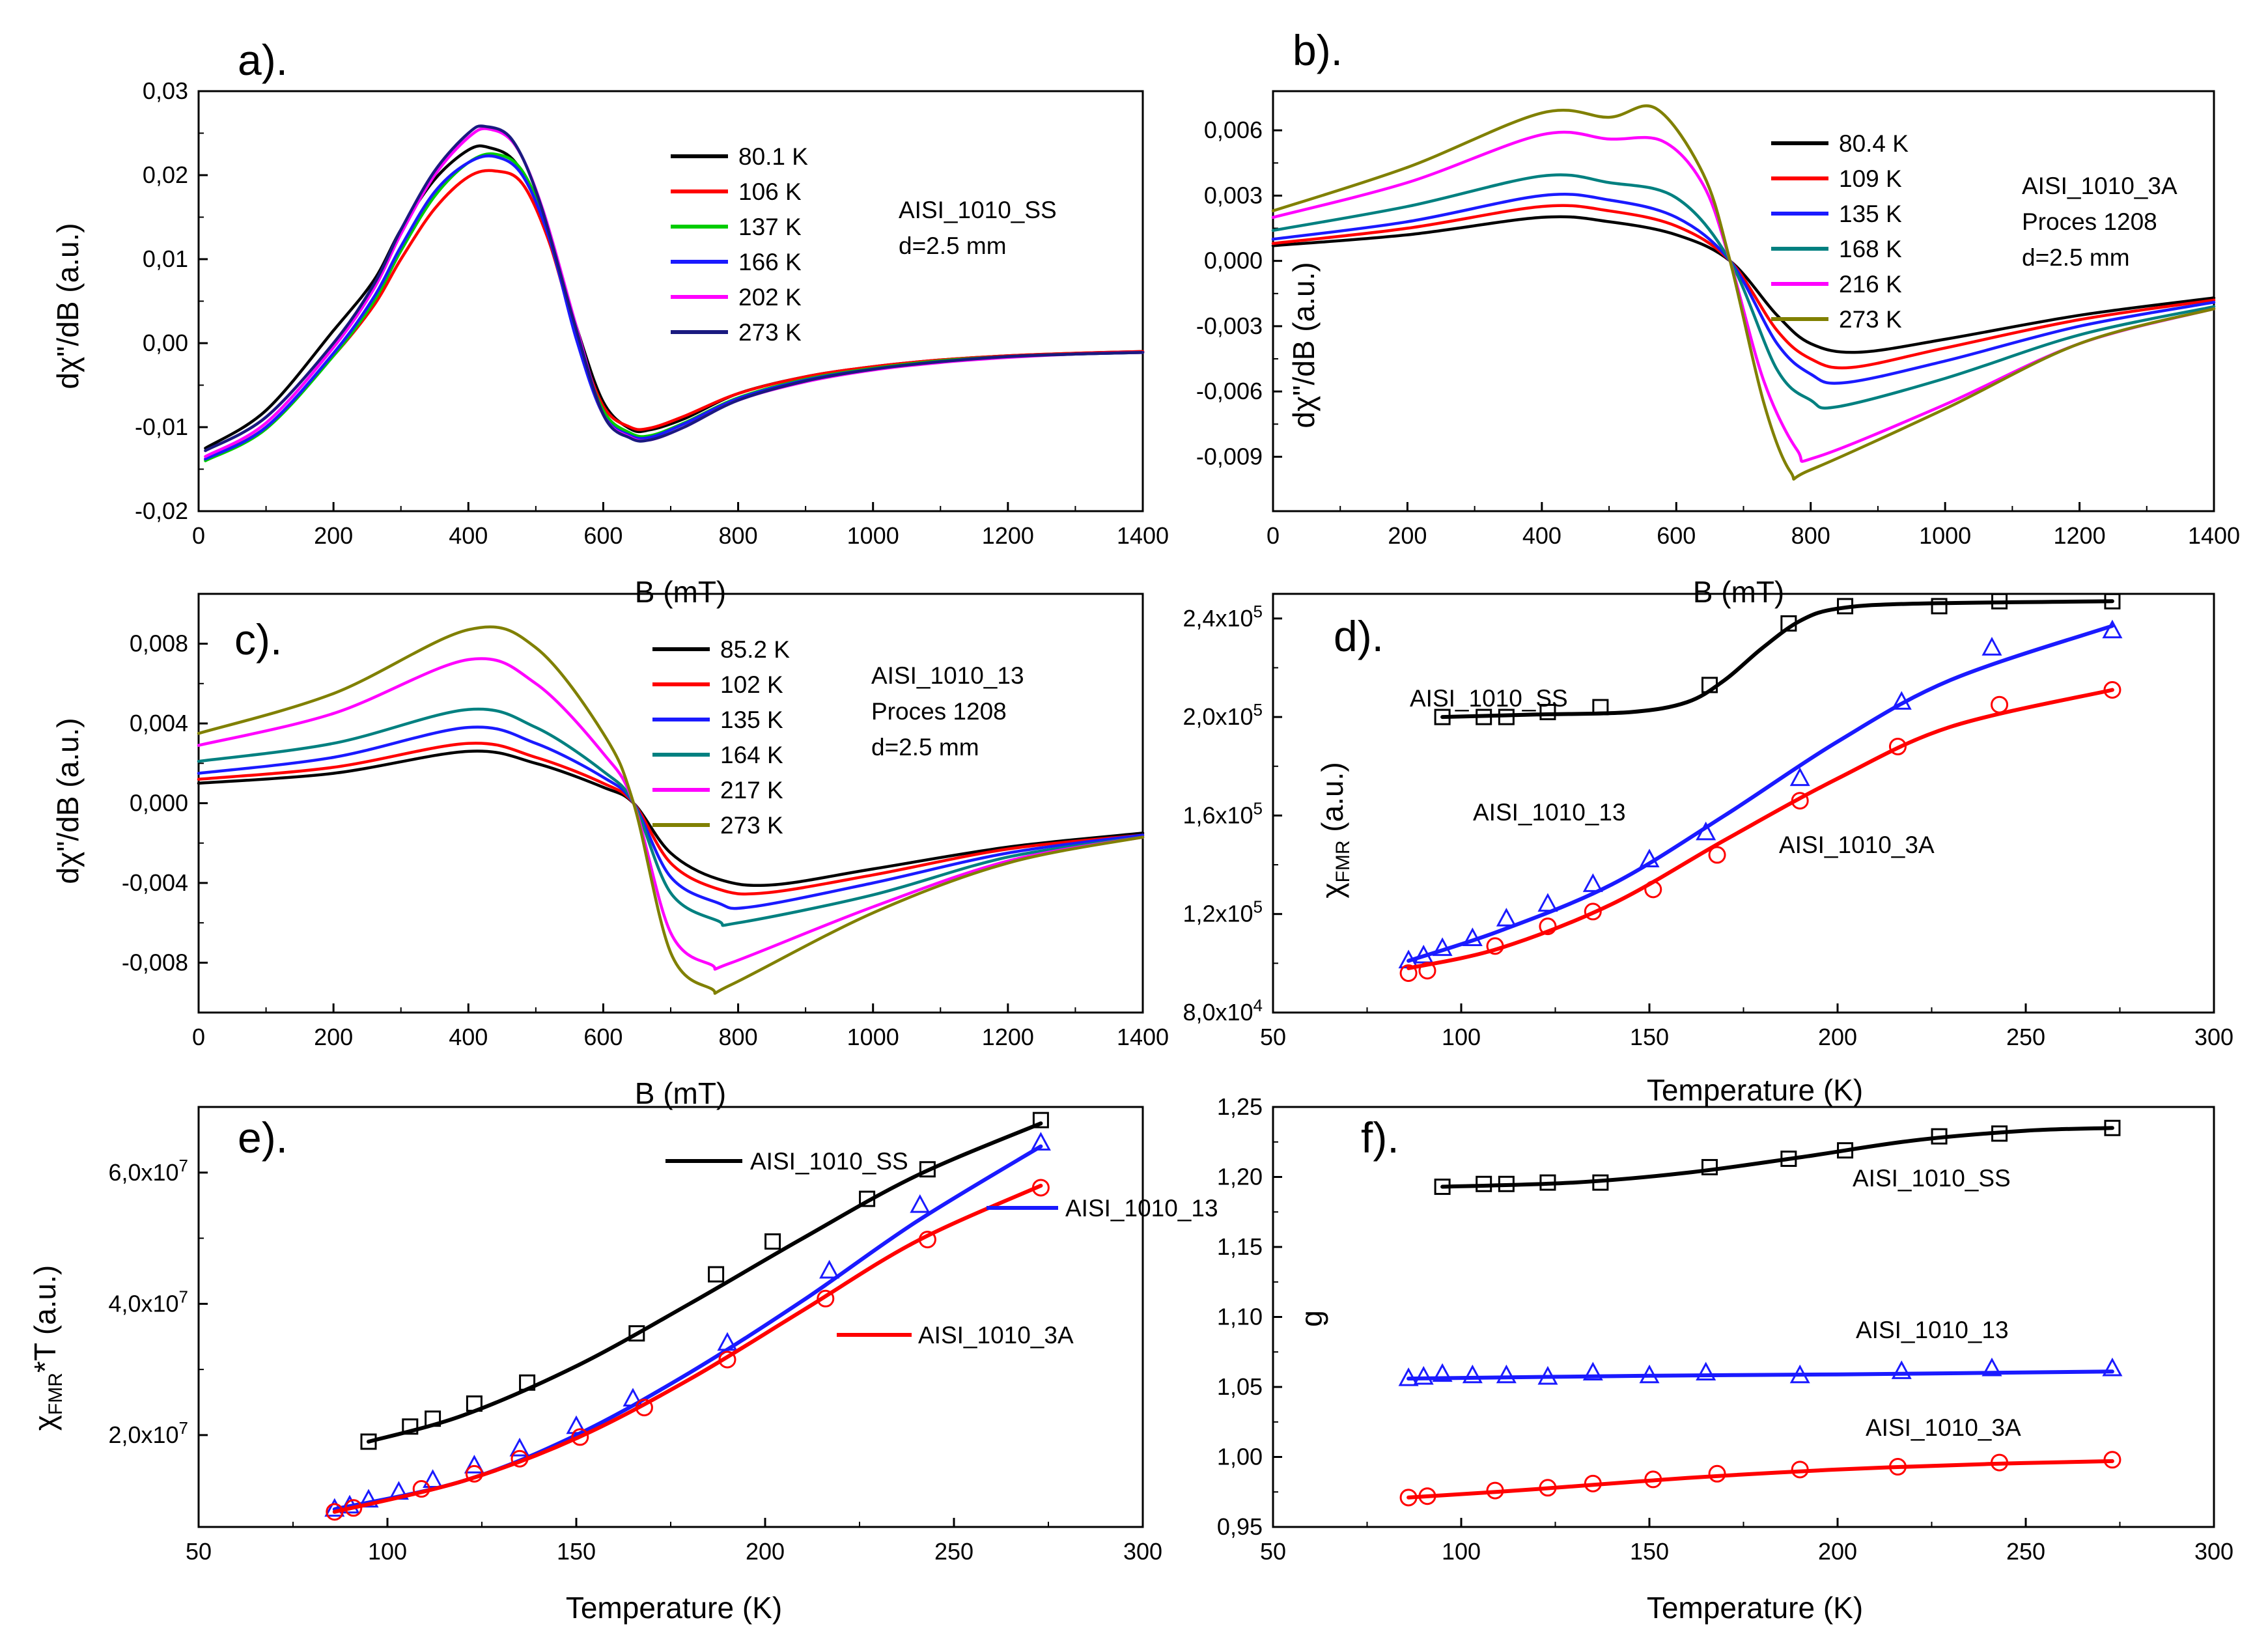 This screenshot has width=2268, height=1637. Describe the element at coordinates (155, 883) in the screenshot. I see `panel-c-ytick-label: -0,004` at that location.